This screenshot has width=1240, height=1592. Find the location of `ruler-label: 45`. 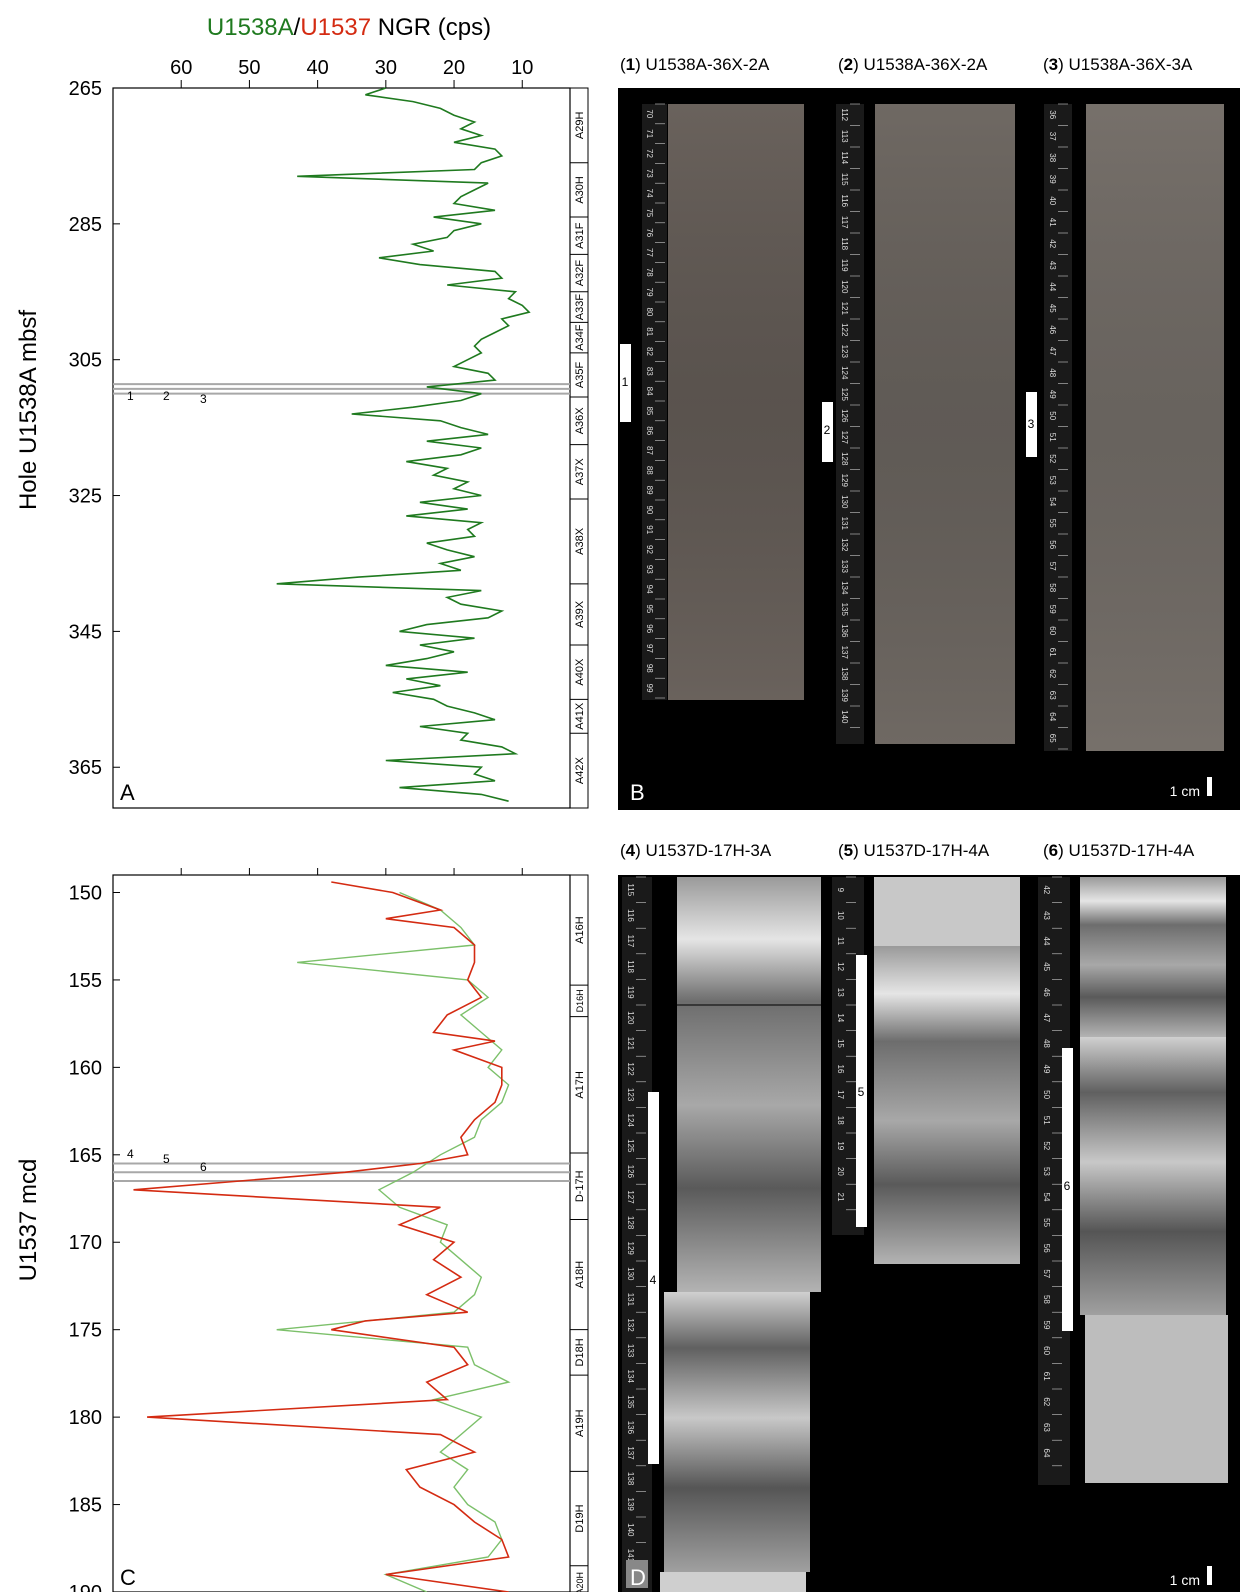

ruler-label: 45 is located at coordinates (1046, 966).